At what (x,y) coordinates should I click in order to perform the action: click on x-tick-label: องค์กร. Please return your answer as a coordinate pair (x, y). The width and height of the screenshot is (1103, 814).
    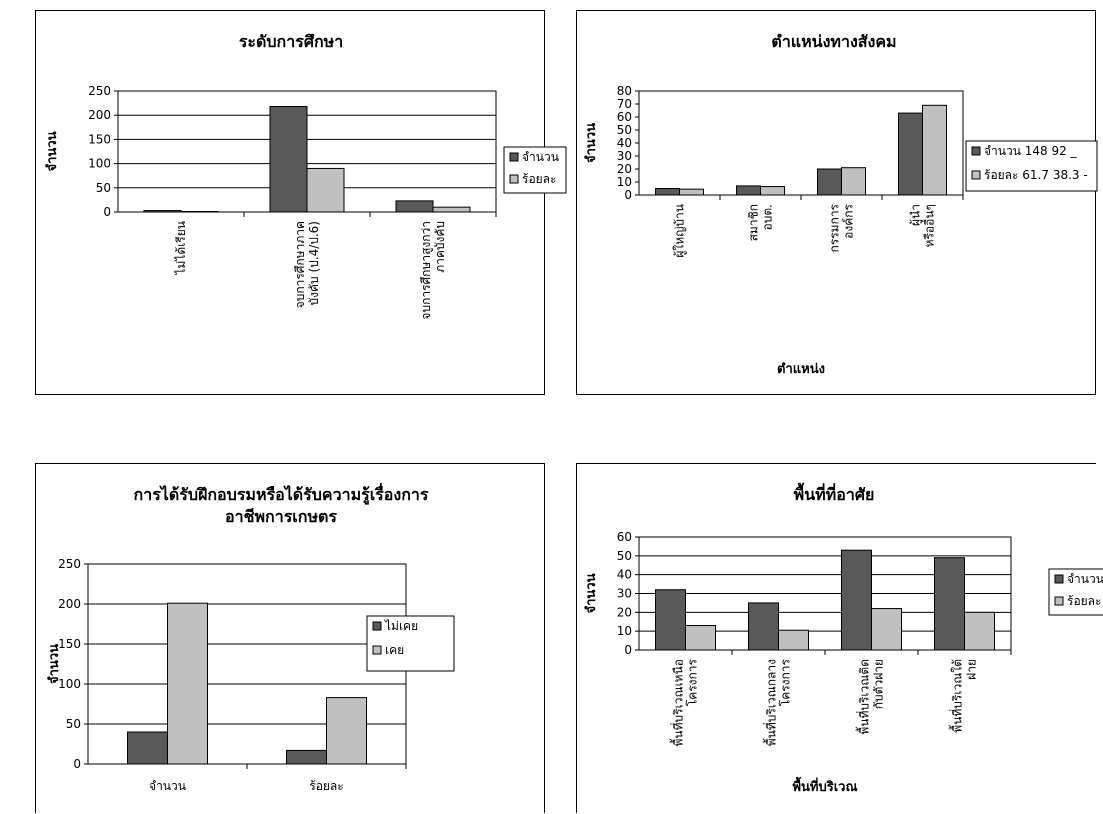
    Looking at the image, I should click on (849, 220).